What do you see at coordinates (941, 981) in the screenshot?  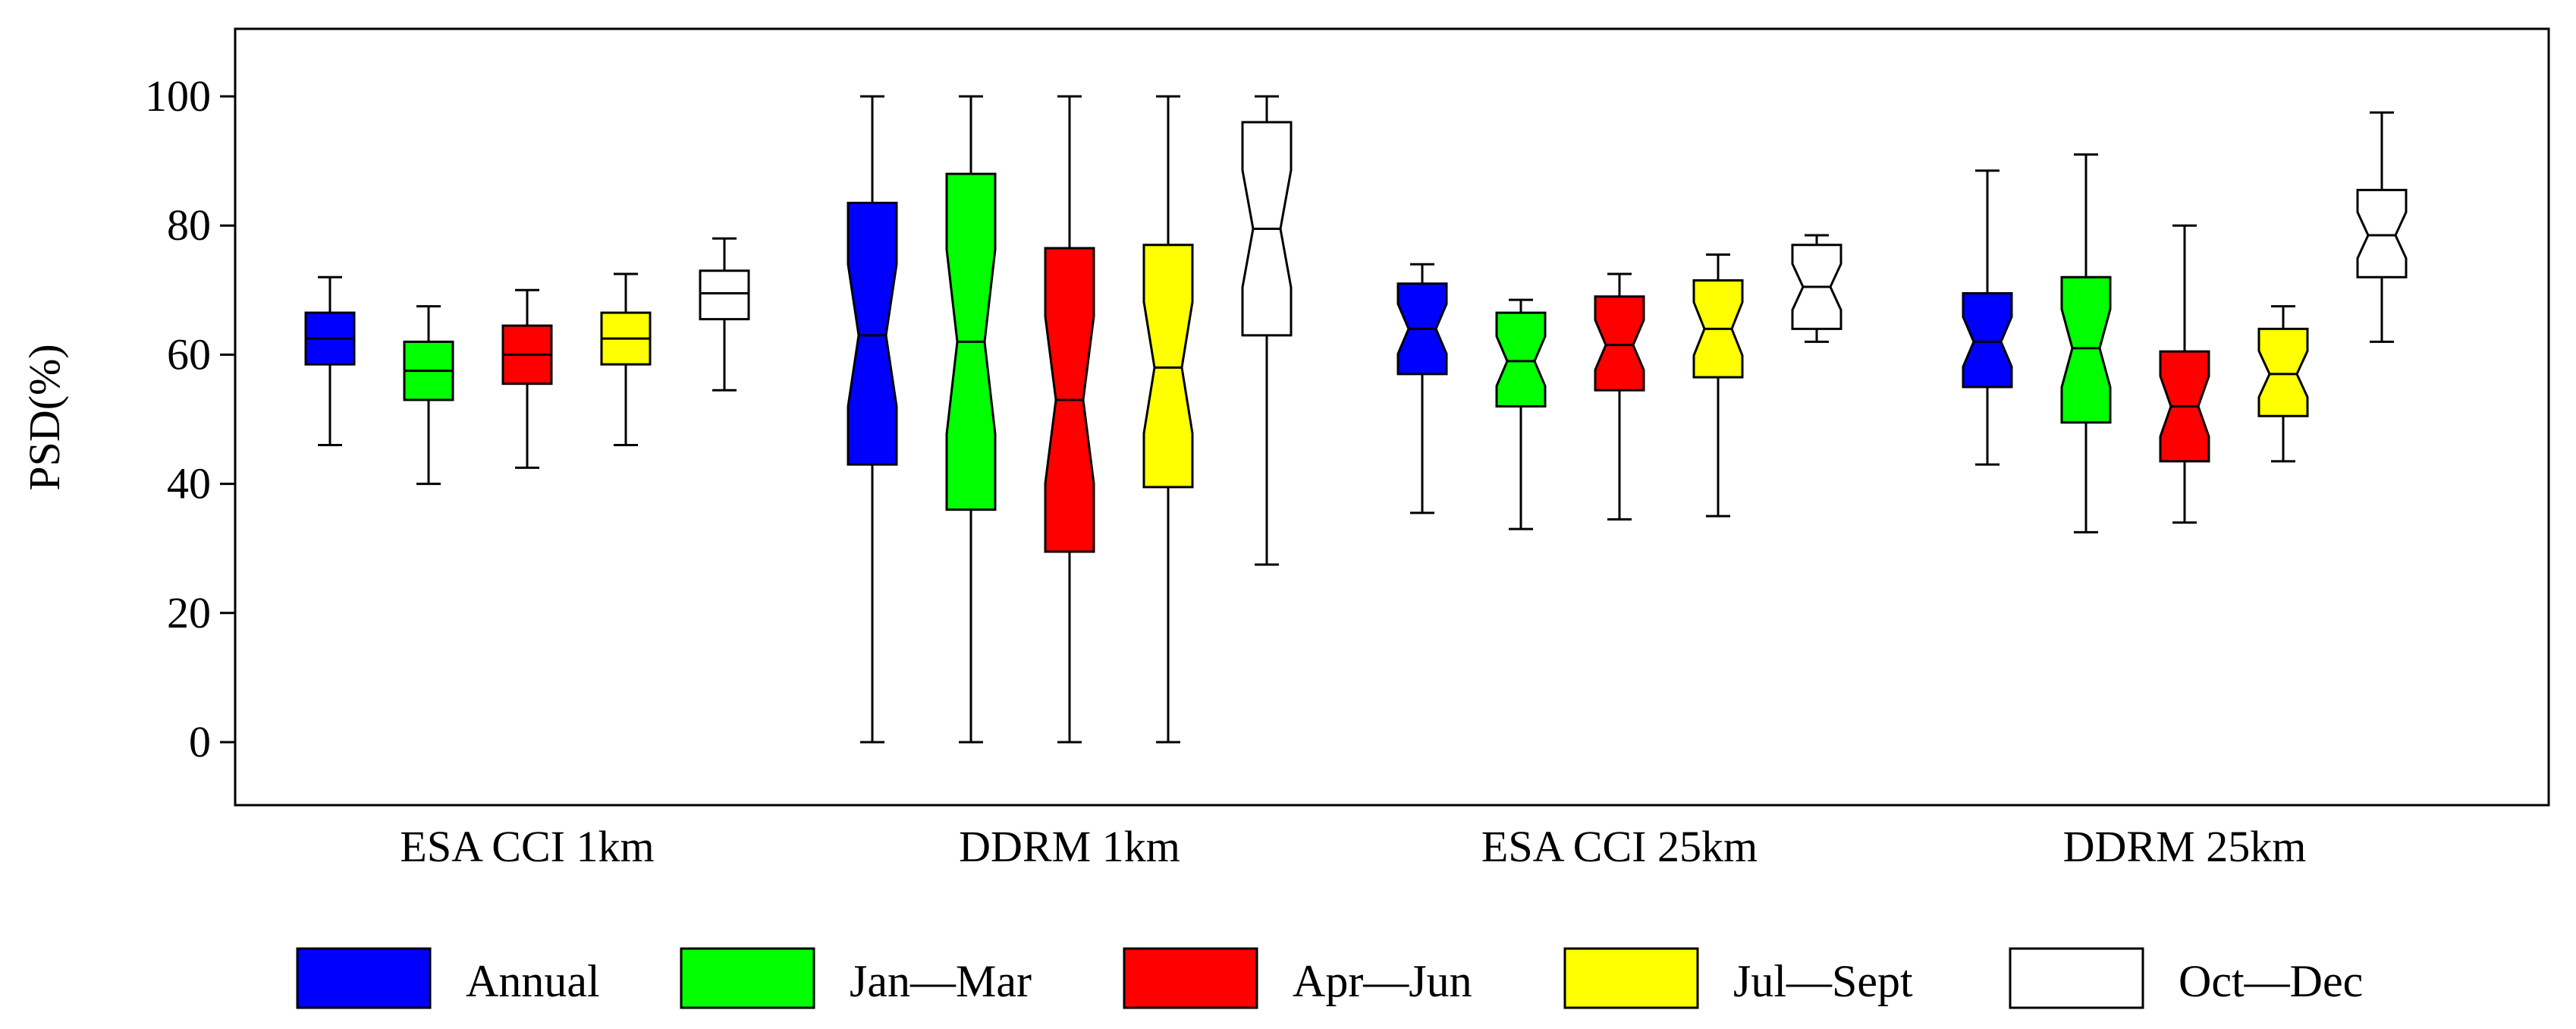 I see `legend-label: Jan—Mar` at bounding box center [941, 981].